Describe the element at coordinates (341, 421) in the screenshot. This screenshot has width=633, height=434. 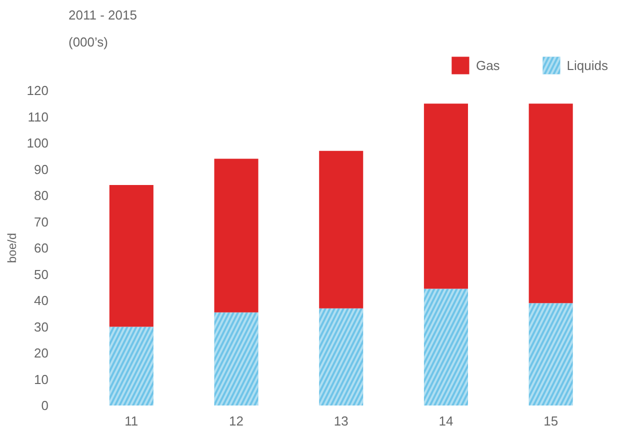
I see `x-tick-label: 13` at that location.